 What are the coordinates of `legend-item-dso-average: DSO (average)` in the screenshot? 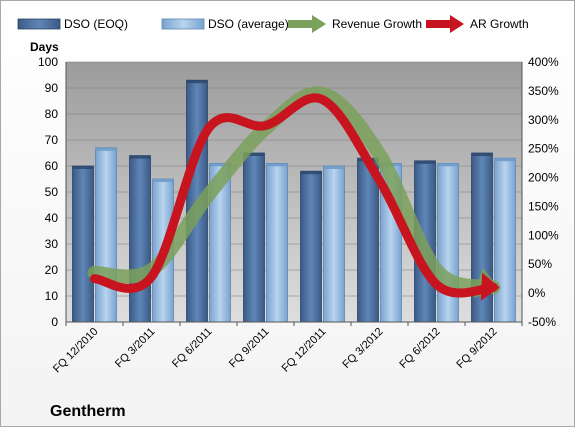 It's located at (225, 24).